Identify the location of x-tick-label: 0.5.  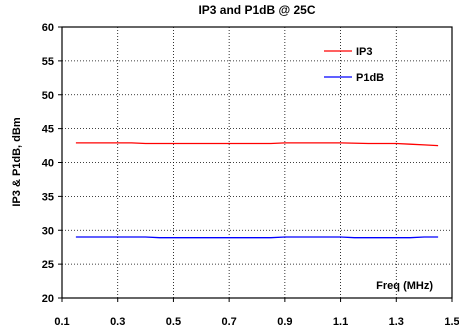
(173, 322).